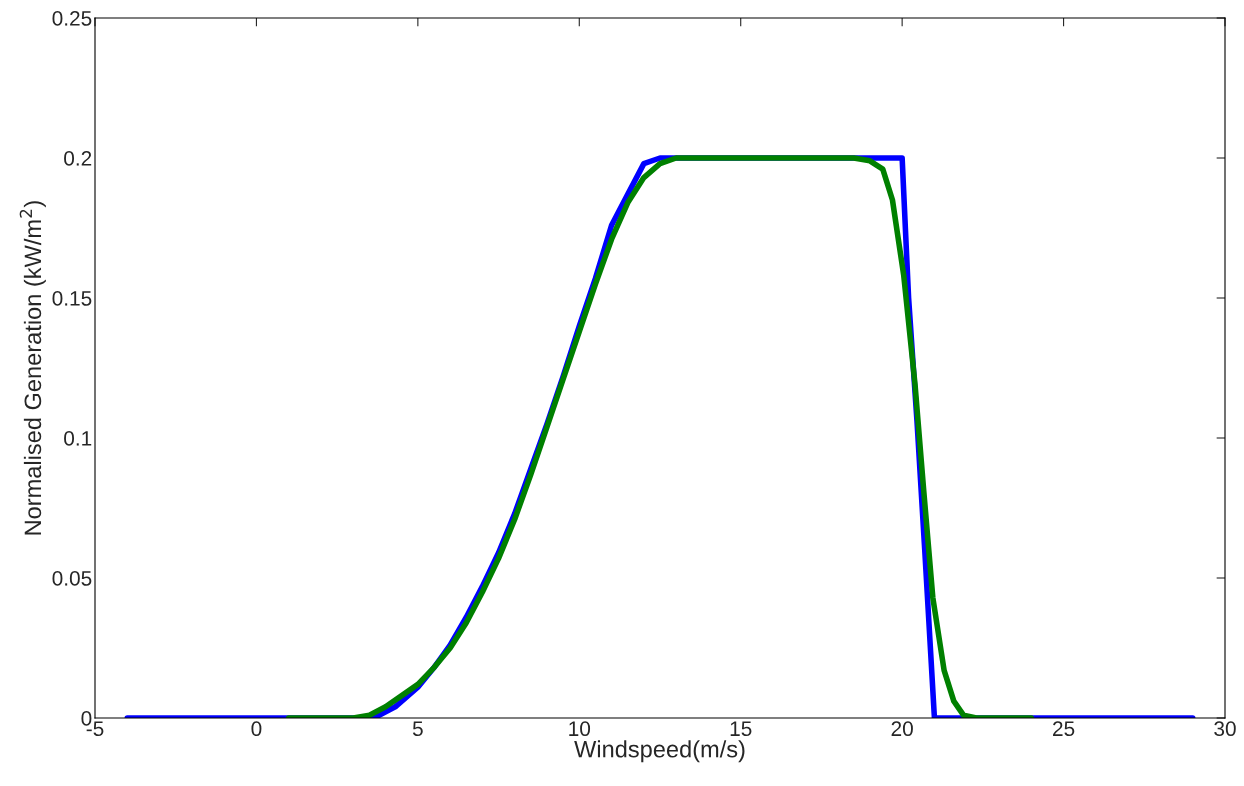 This screenshot has width=1244, height=786. Describe the element at coordinates (417, 729) in the screenshot. I see `x-tick-label: 5` at that location.